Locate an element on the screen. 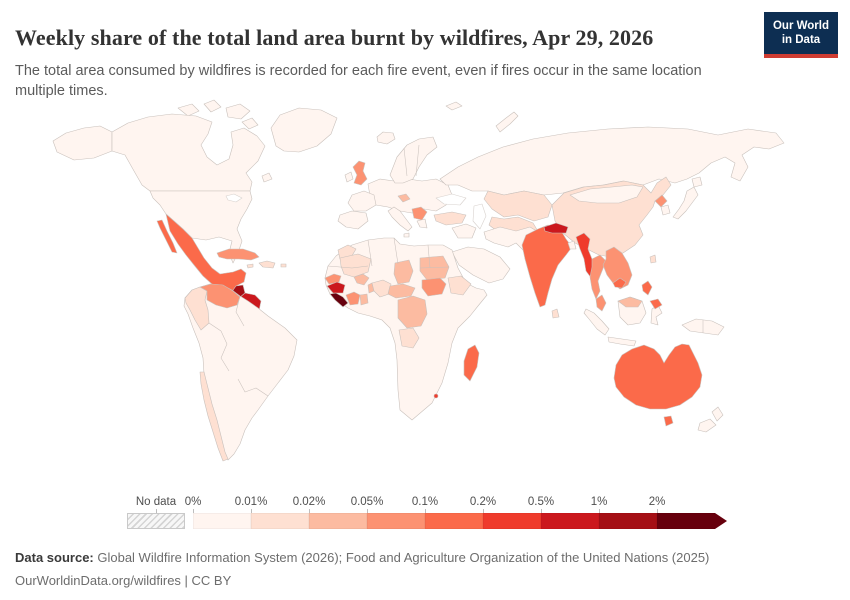  country-mexico is located at coordinates (206, 253).